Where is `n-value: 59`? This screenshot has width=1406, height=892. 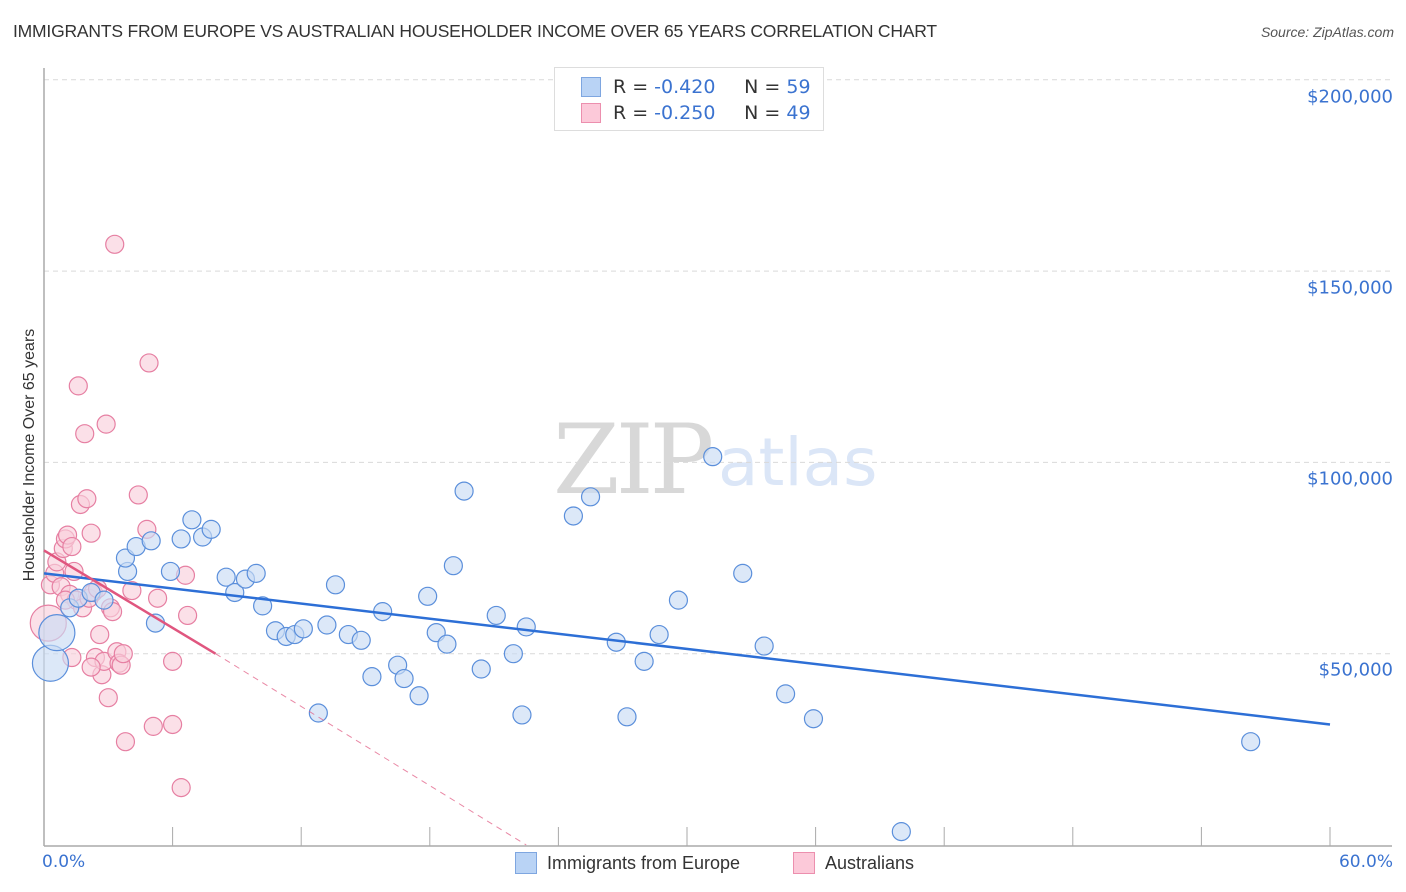
n-value: 59 is located at coordinates (798, 87).